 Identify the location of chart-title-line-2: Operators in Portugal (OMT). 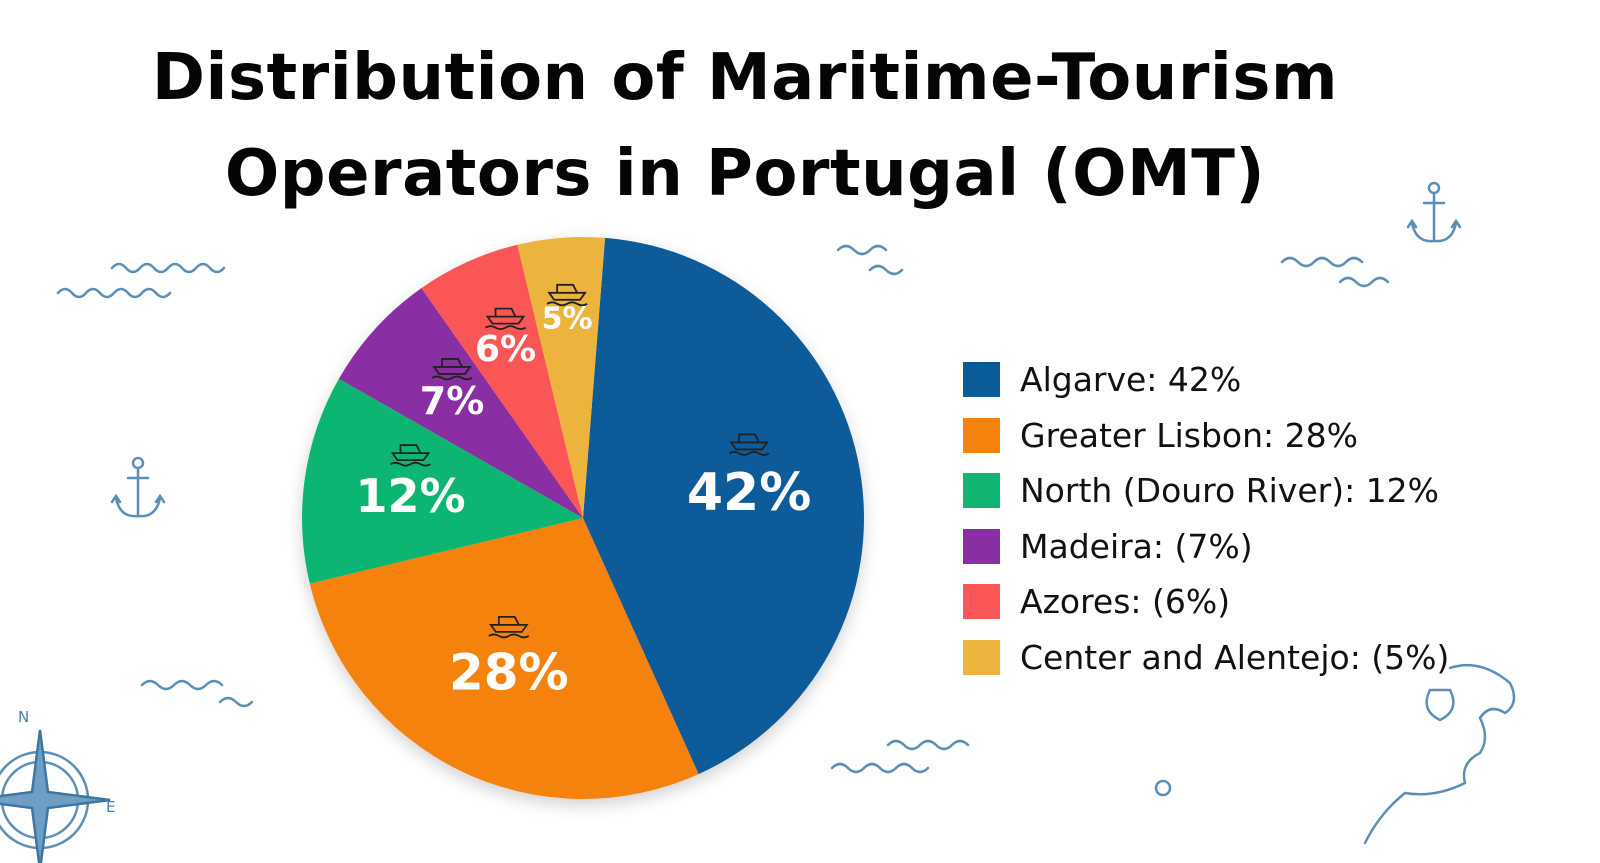
(745, 174).